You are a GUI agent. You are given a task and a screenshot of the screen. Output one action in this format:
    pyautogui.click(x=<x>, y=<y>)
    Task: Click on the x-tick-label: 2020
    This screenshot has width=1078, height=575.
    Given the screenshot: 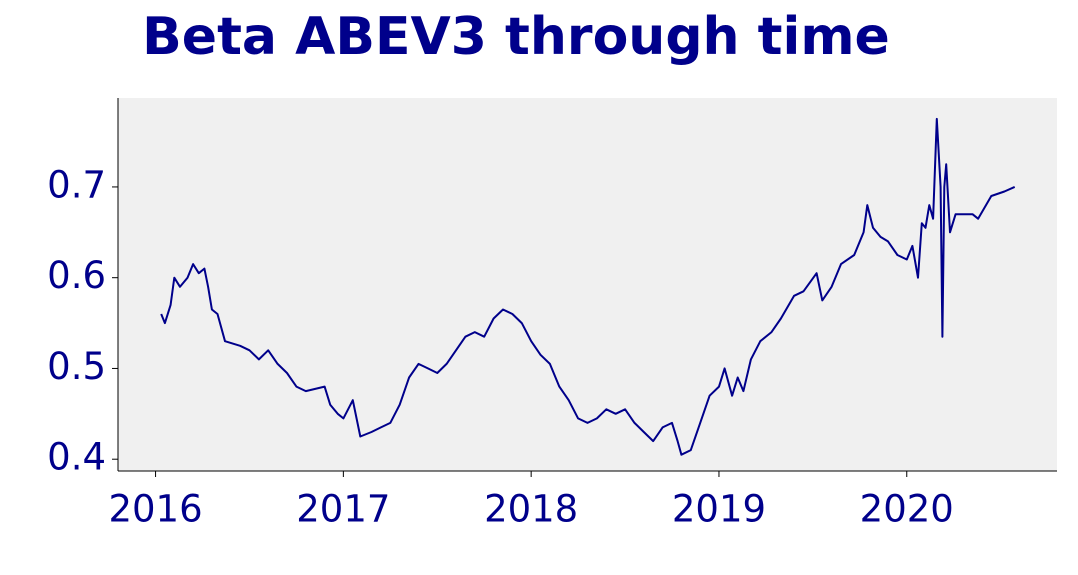 What is the action you would take?
    pyautogui.click(x=907, y=509)
    